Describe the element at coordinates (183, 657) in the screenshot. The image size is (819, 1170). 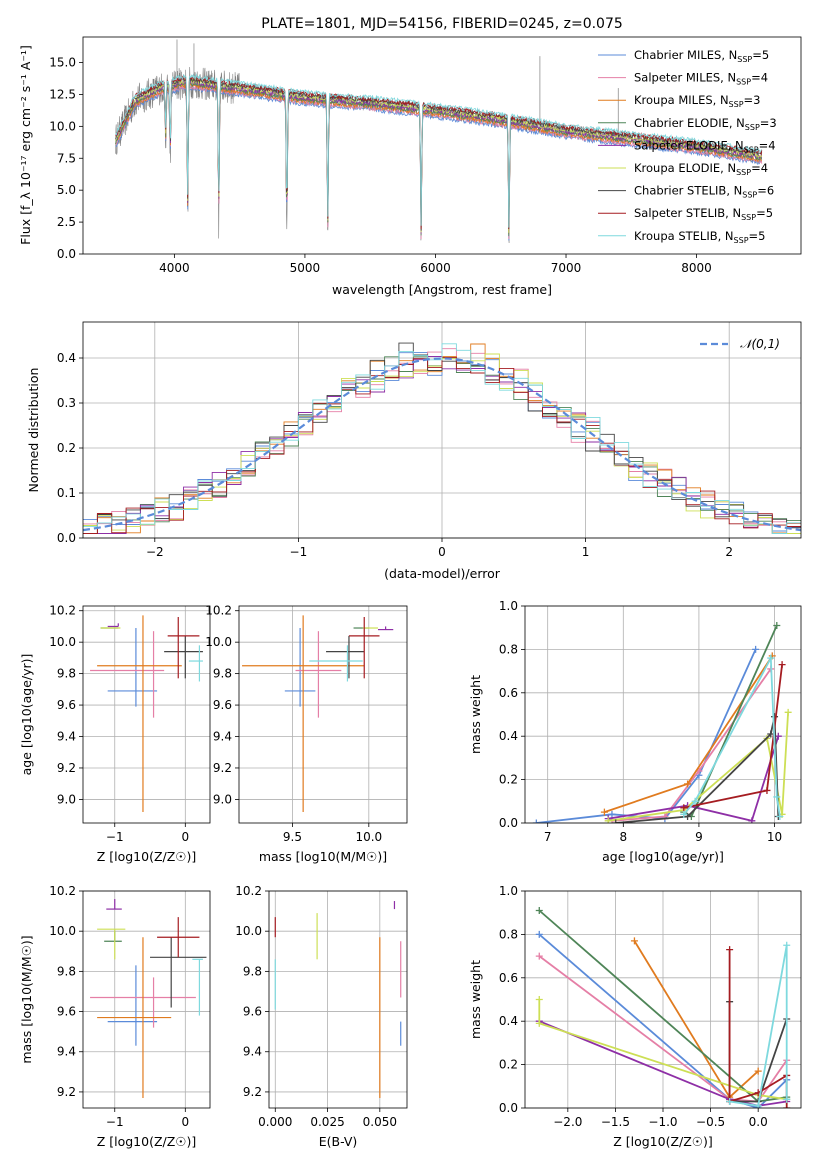
I see `point-chabrier-stelib` at that location.